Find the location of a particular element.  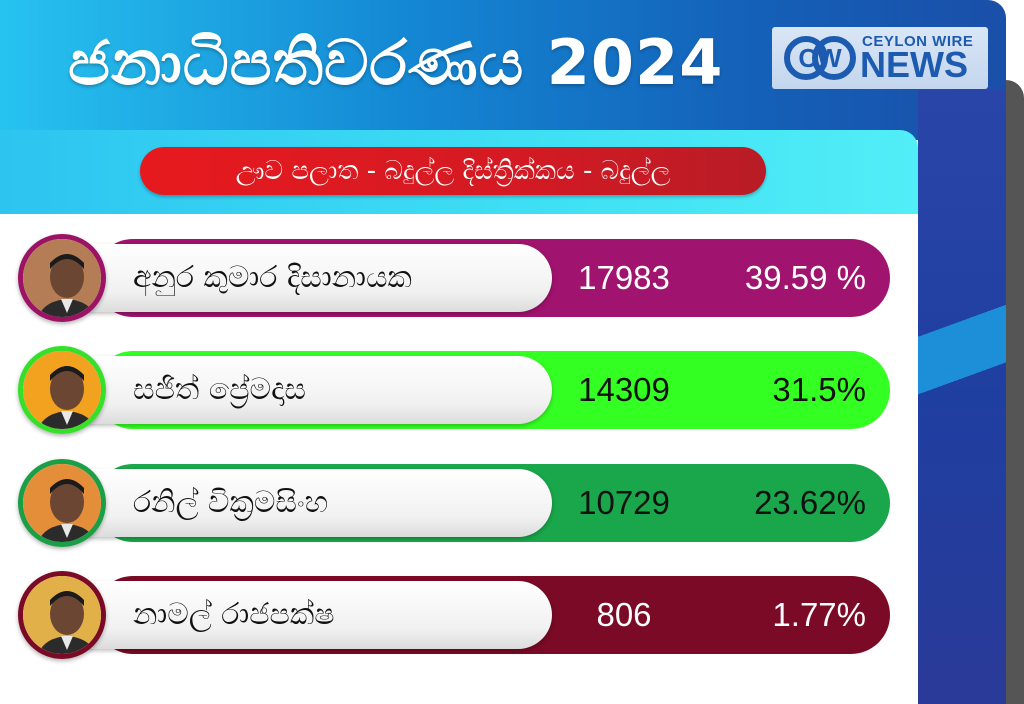

vote-percentage: 31.5% is located at coordinates (819, 389).